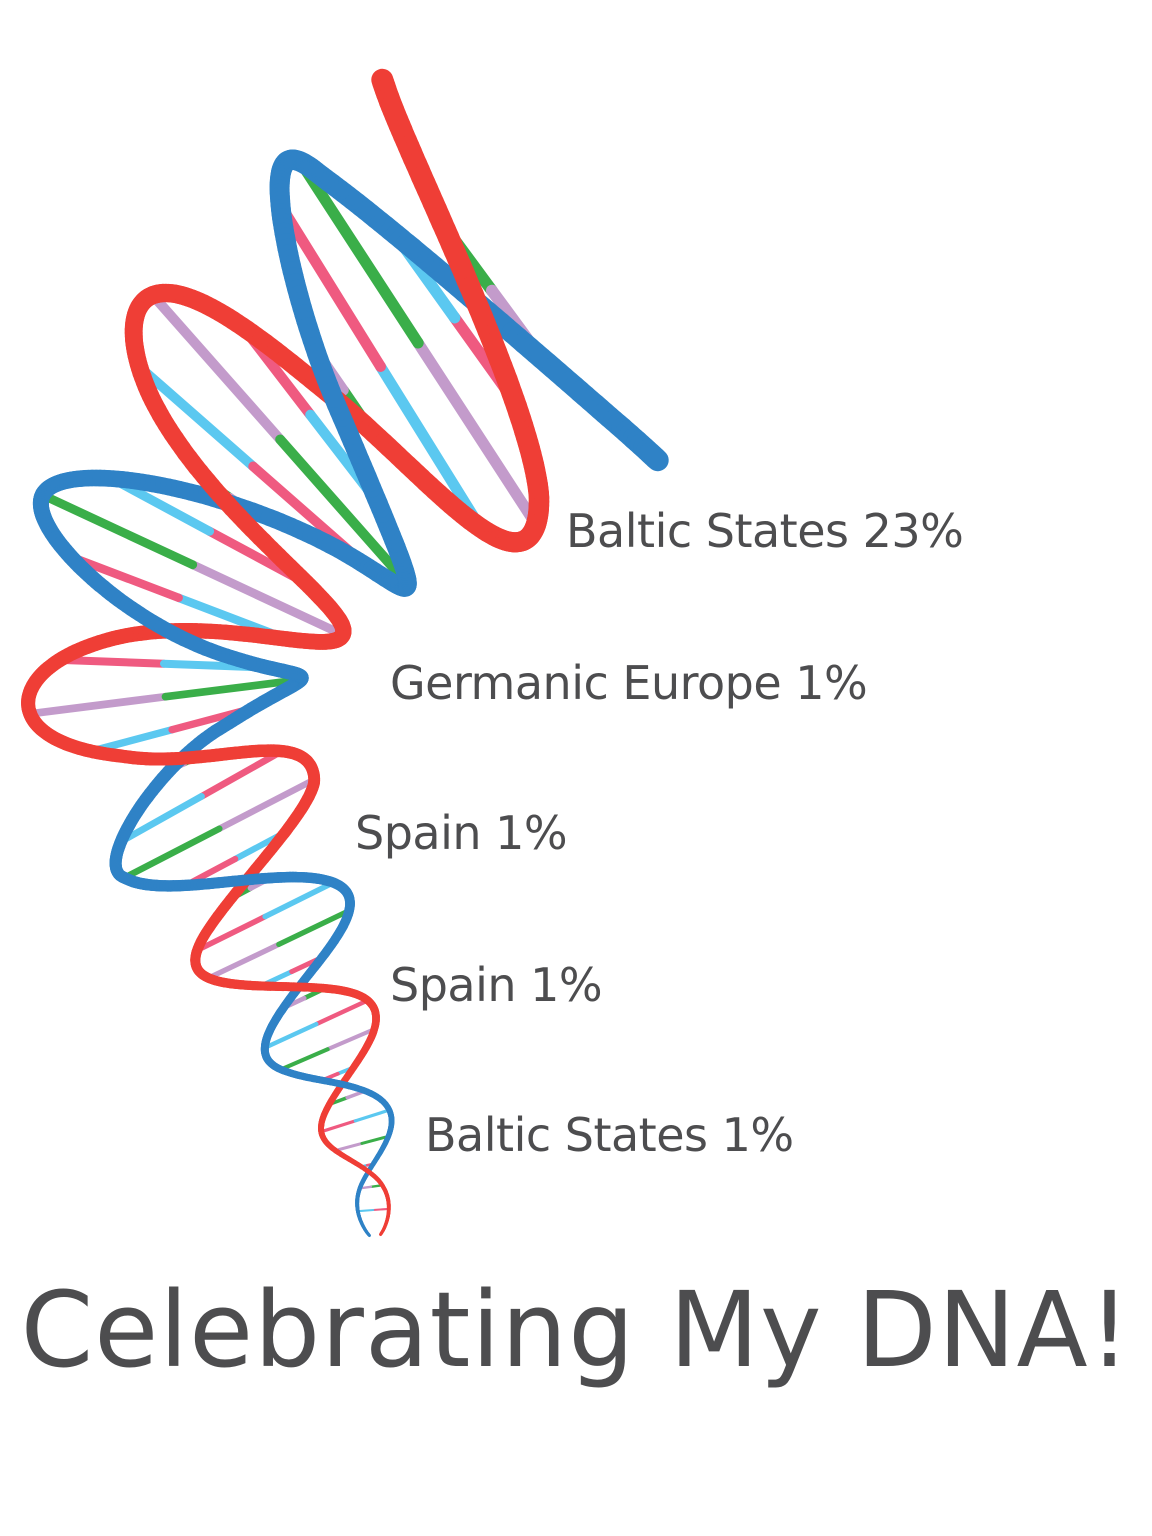  I want to click on ancestry-label-baltic-states-1: Baltic States 1%, so click(609, 1135).